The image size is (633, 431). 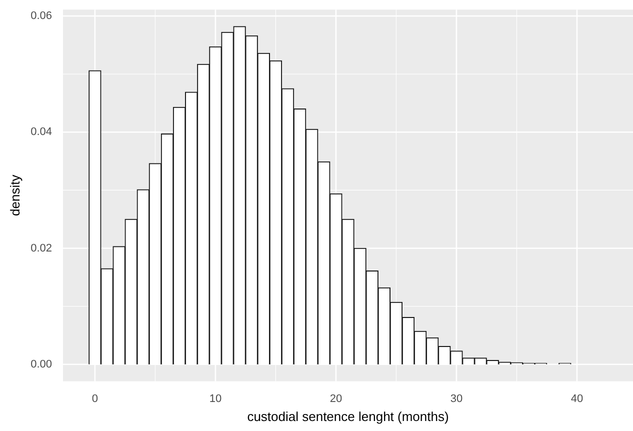 What do you see at coordinates (95, 398) in the screenshot?
I see `x-tick-label: 0` at bounding box center [95, 398].